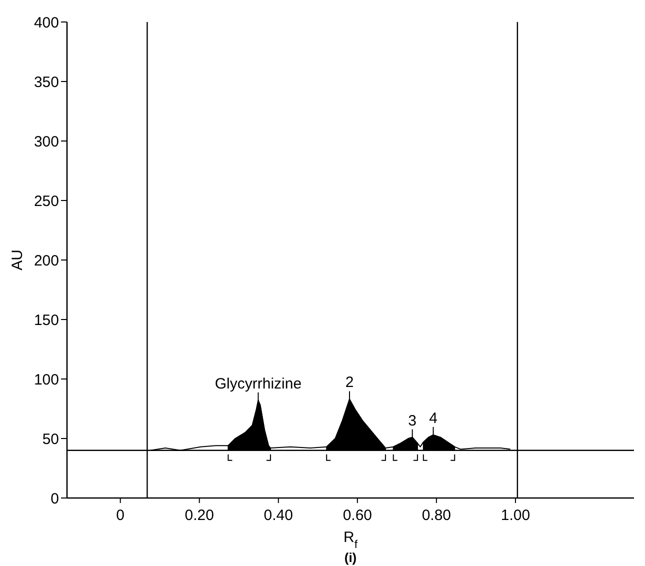  Describe the element at coordinates (46, 320) in the screenshot. I see `y-tick-label: 150` at that location.